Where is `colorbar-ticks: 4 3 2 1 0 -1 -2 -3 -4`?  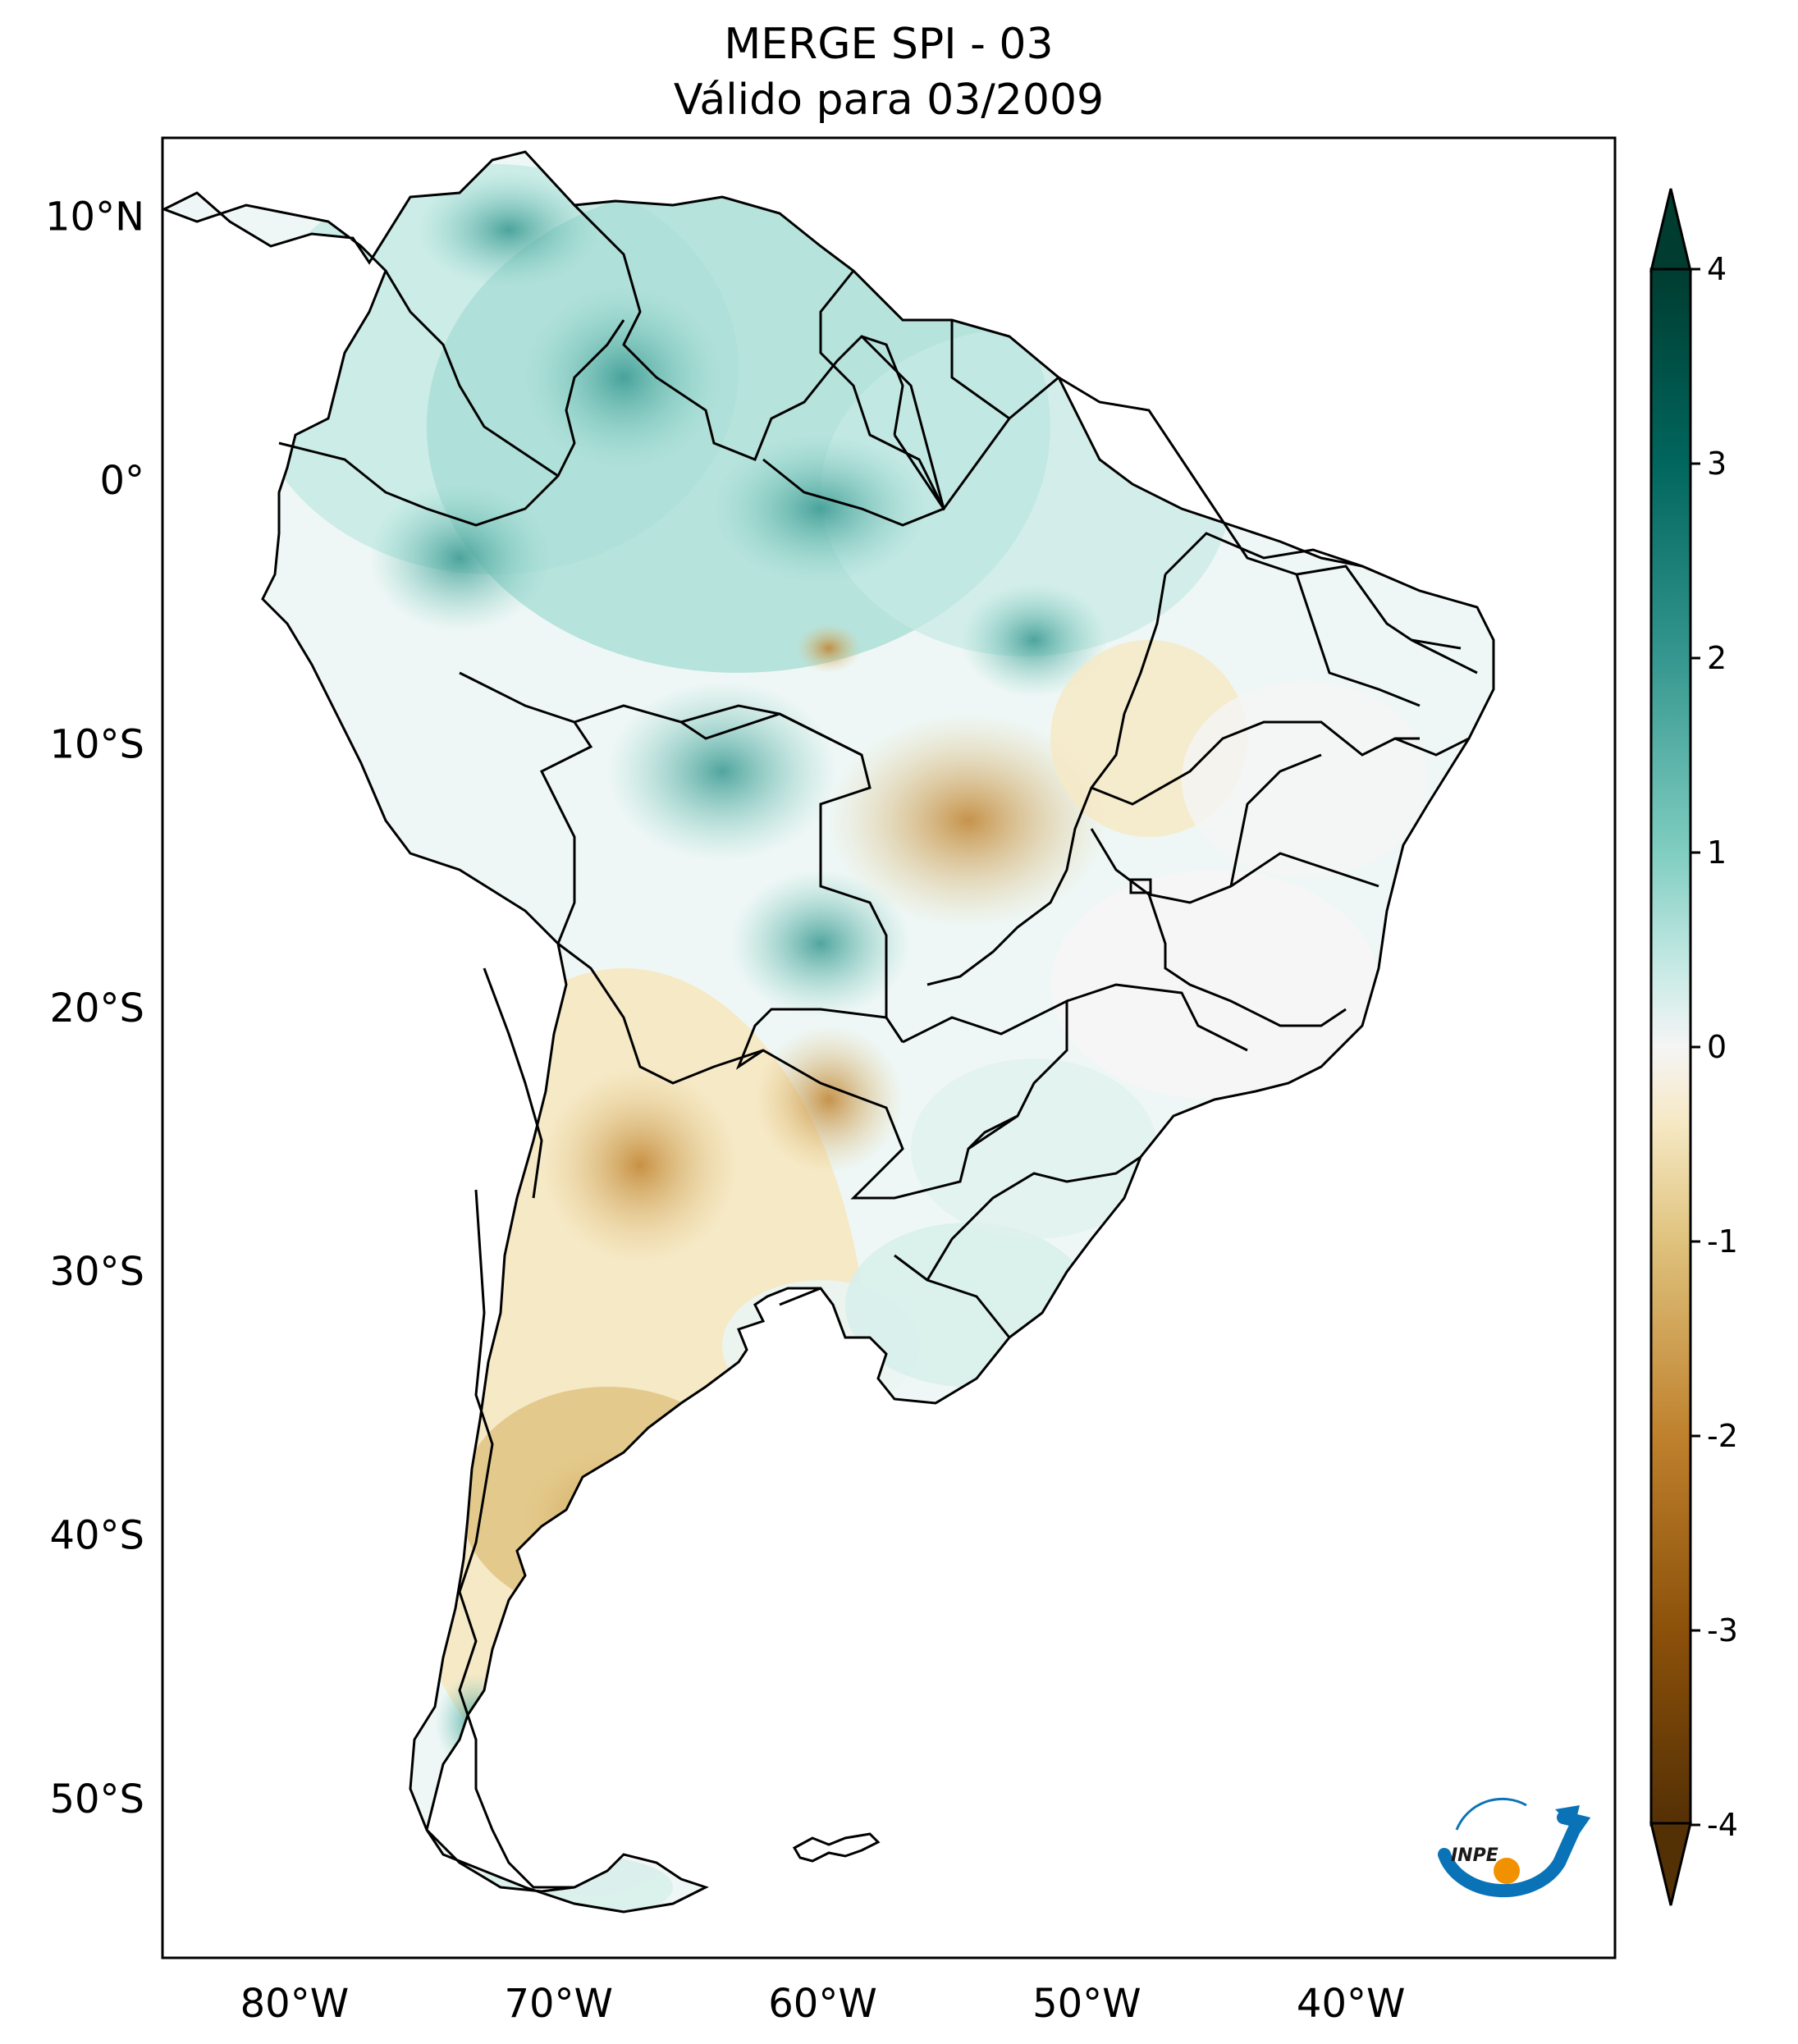 colorbar-ticks: 4 3 2 1 0 -1 -2 -3 -4 is located at coordinates (1714, 1047).